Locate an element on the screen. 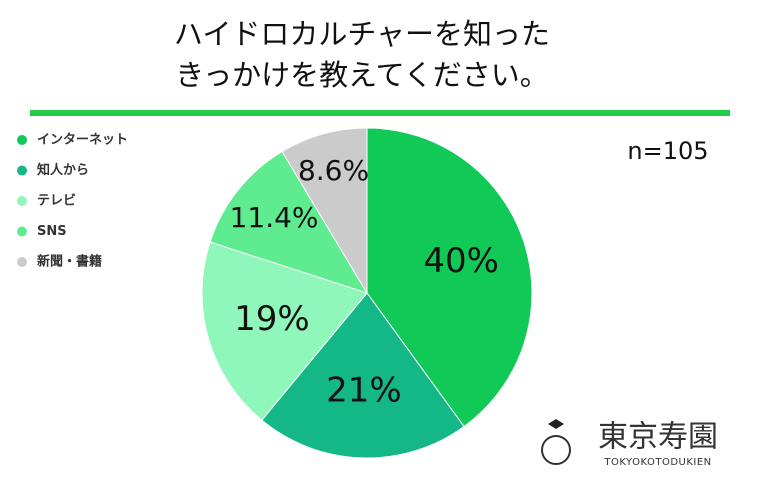 This screenshot has height=478, width=762. annotation: n=105 is located at coordinates (667, 151).